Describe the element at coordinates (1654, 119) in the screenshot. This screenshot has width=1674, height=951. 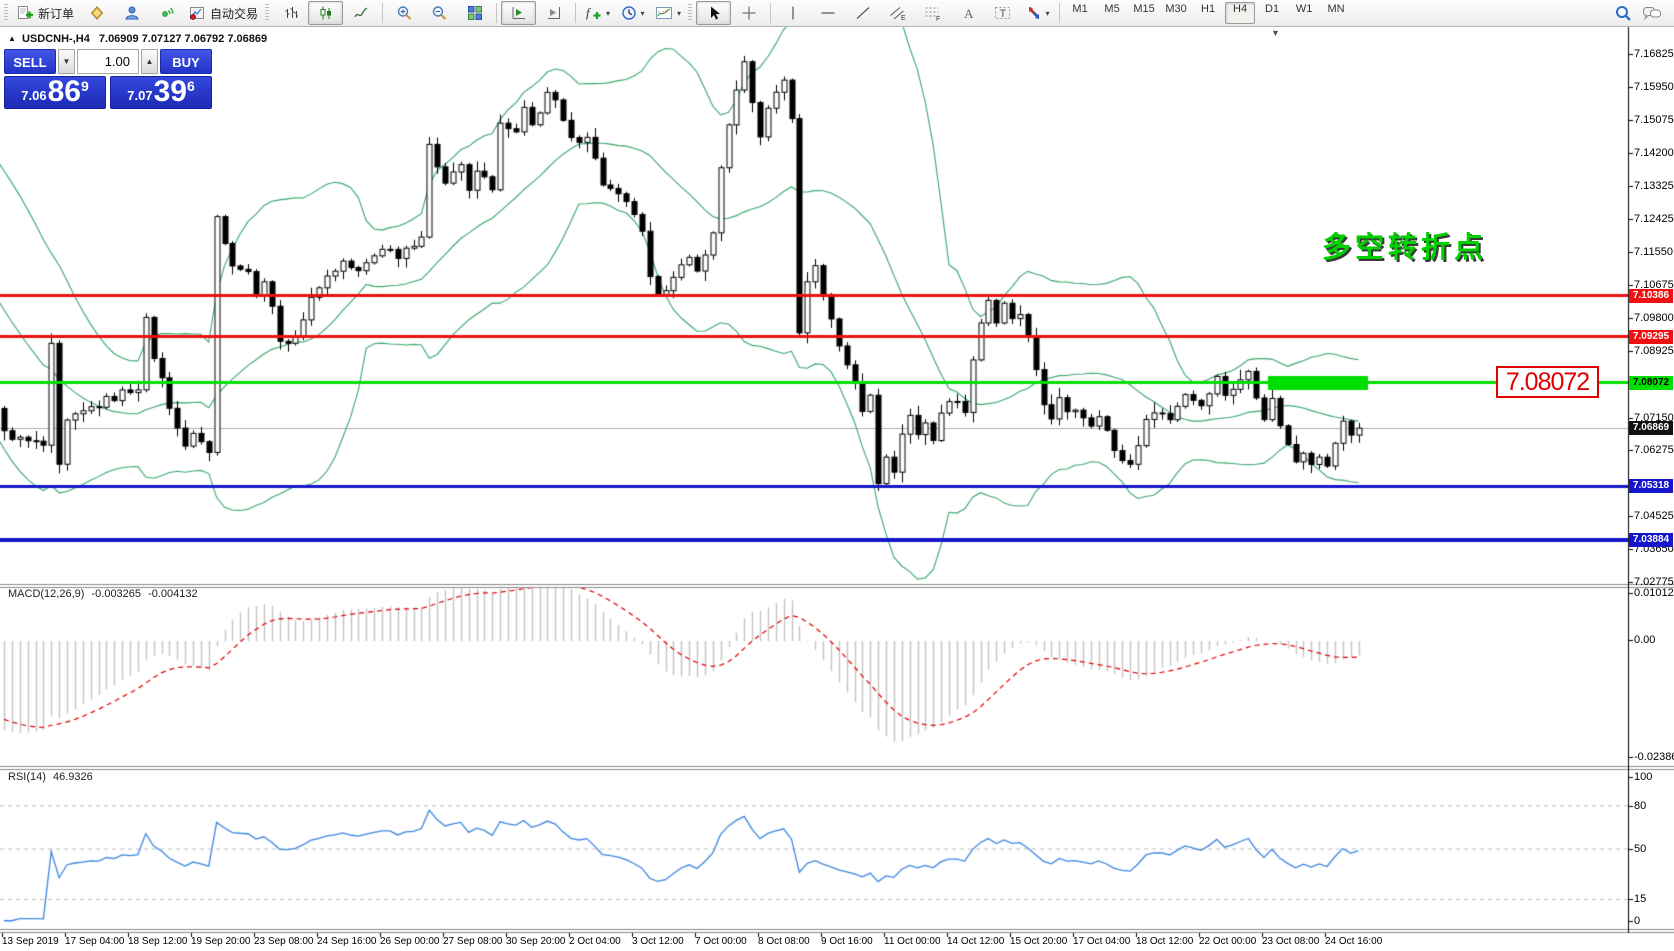
I see `price-tick-label: 7.15075` at that location.